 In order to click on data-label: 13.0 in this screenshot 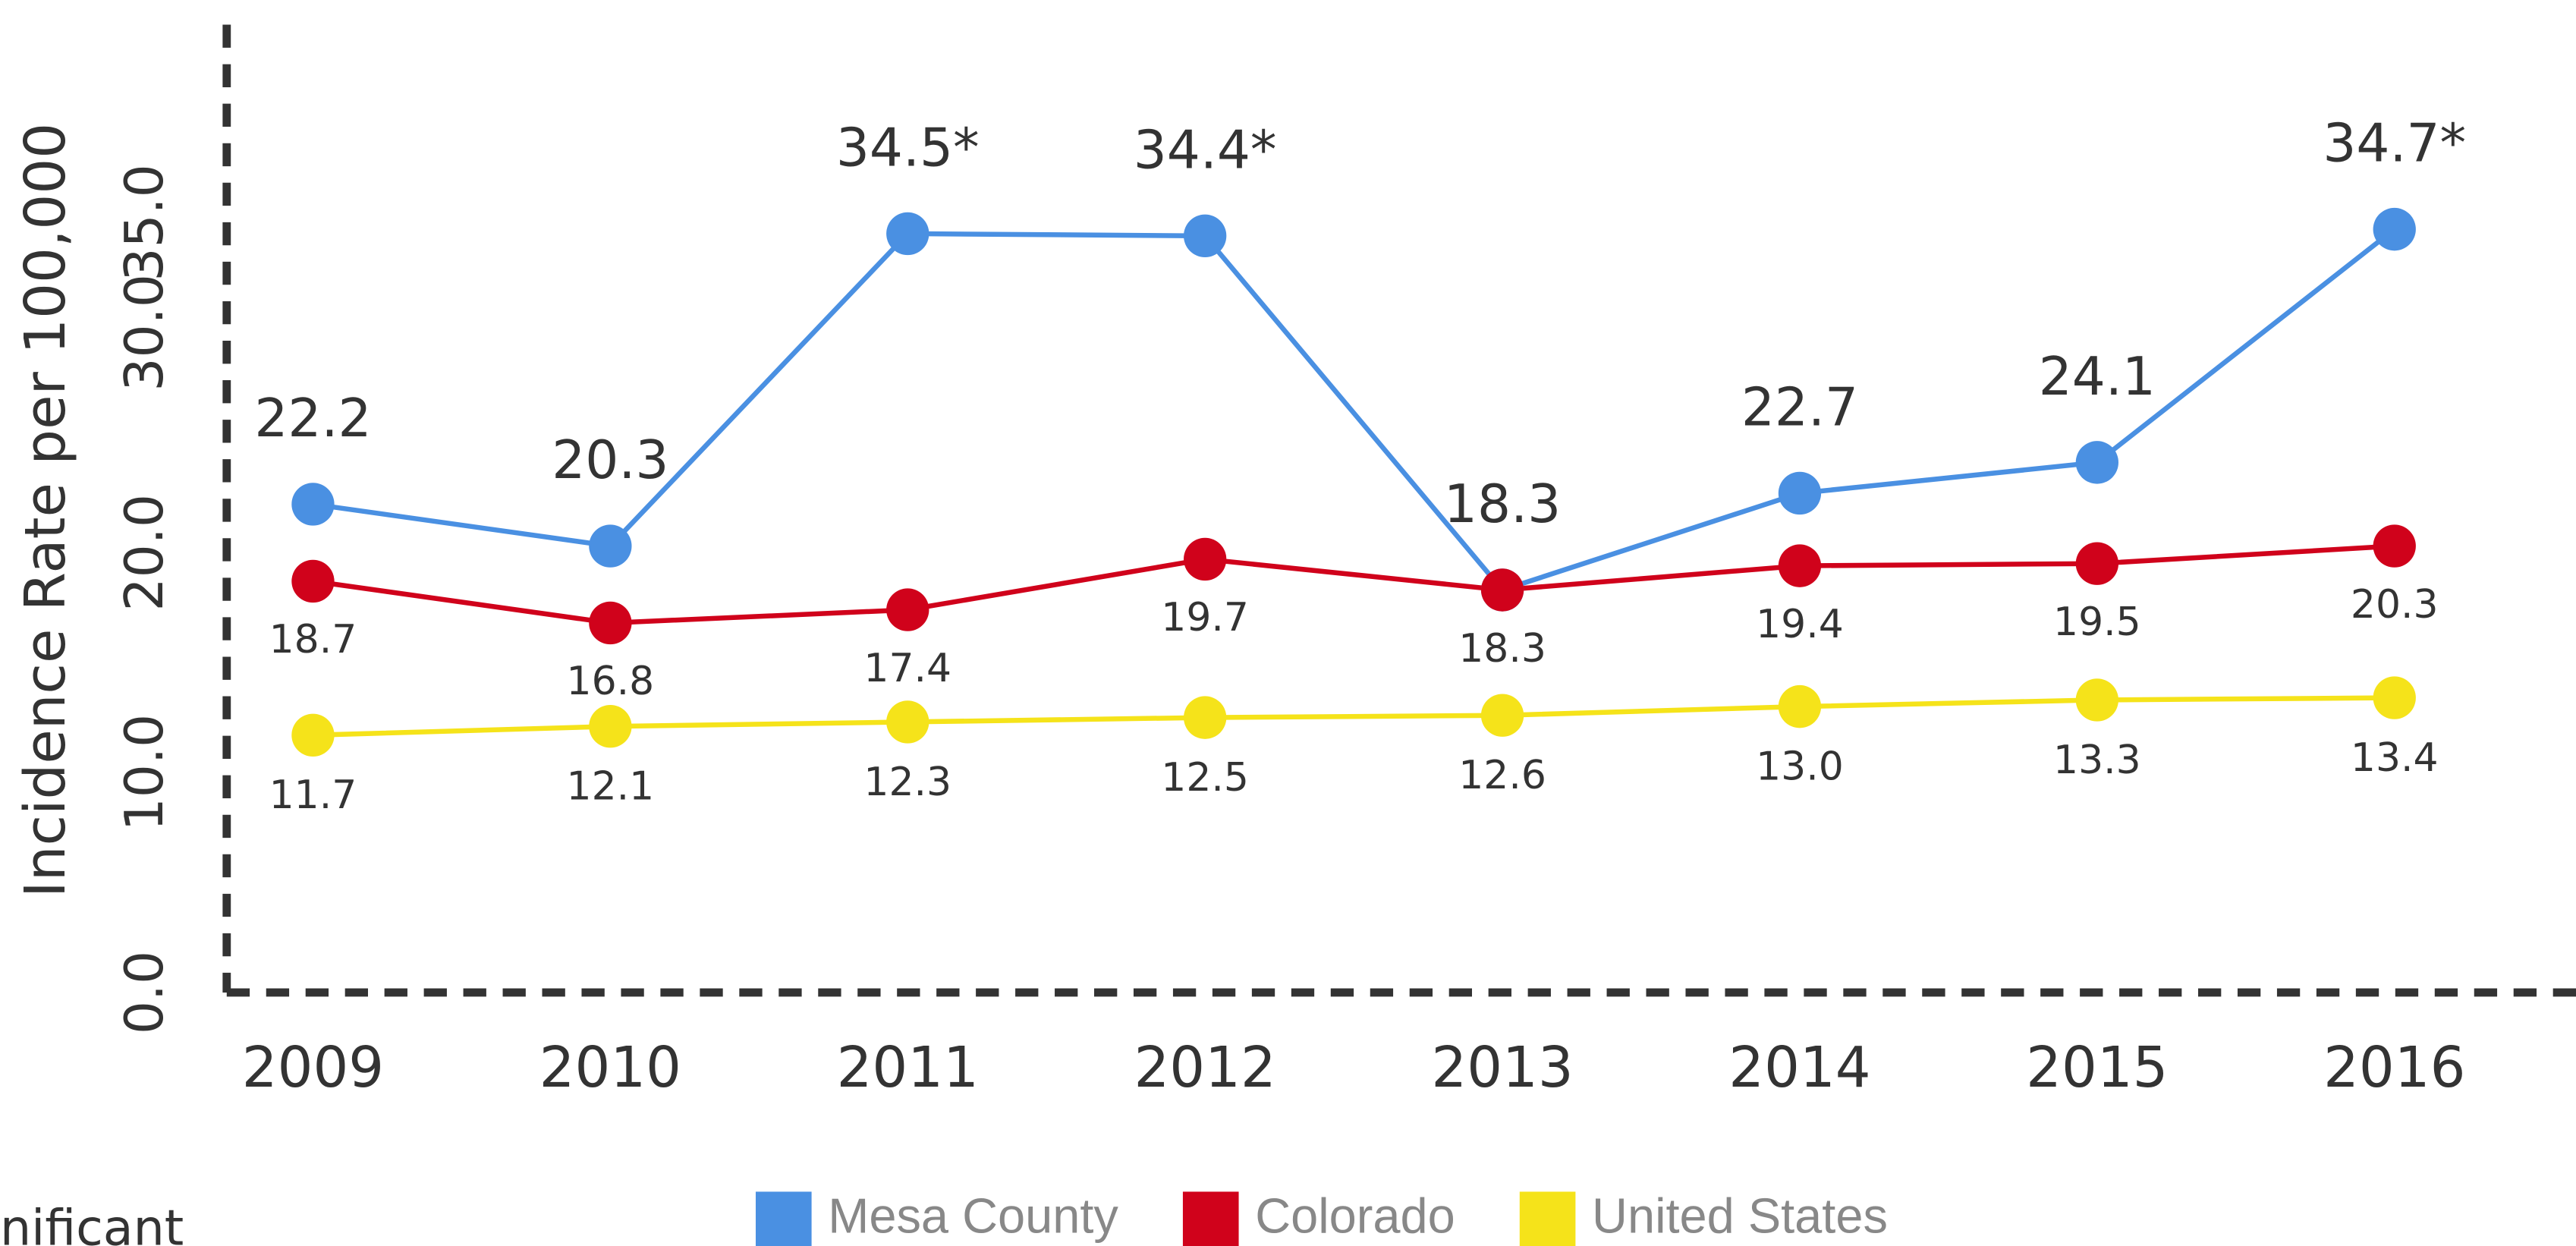, I will do `click(1800, 767)`.